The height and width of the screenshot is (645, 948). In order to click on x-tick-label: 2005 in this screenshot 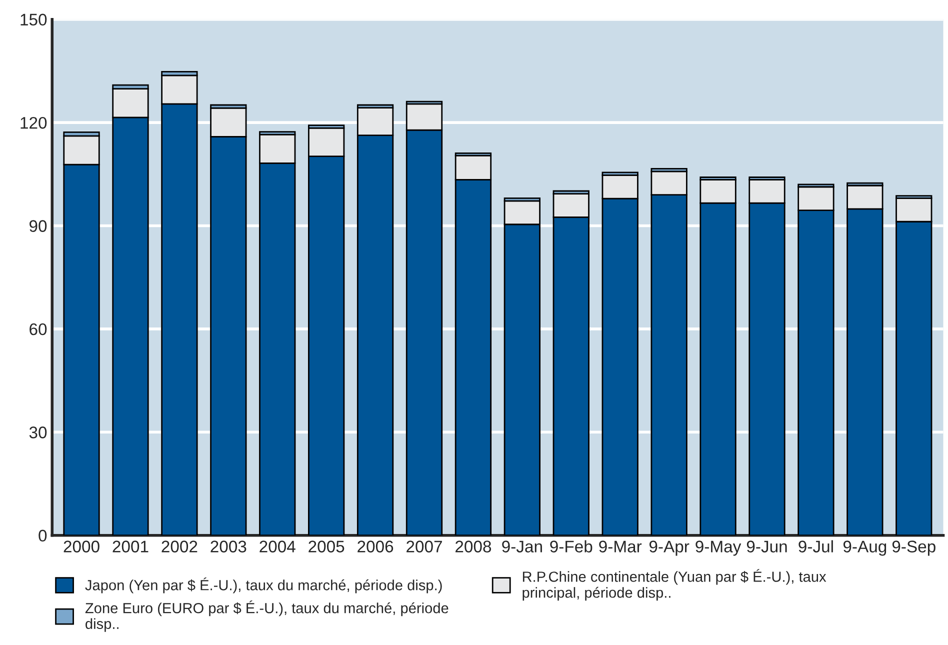, I will do `click(326, 546)`.